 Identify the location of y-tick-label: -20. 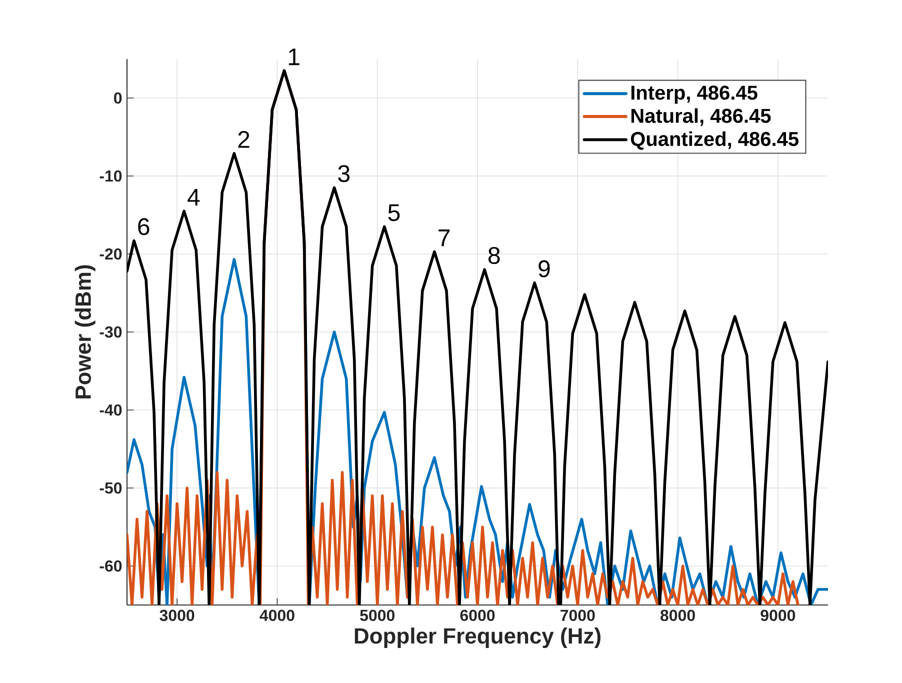
(111, 254).